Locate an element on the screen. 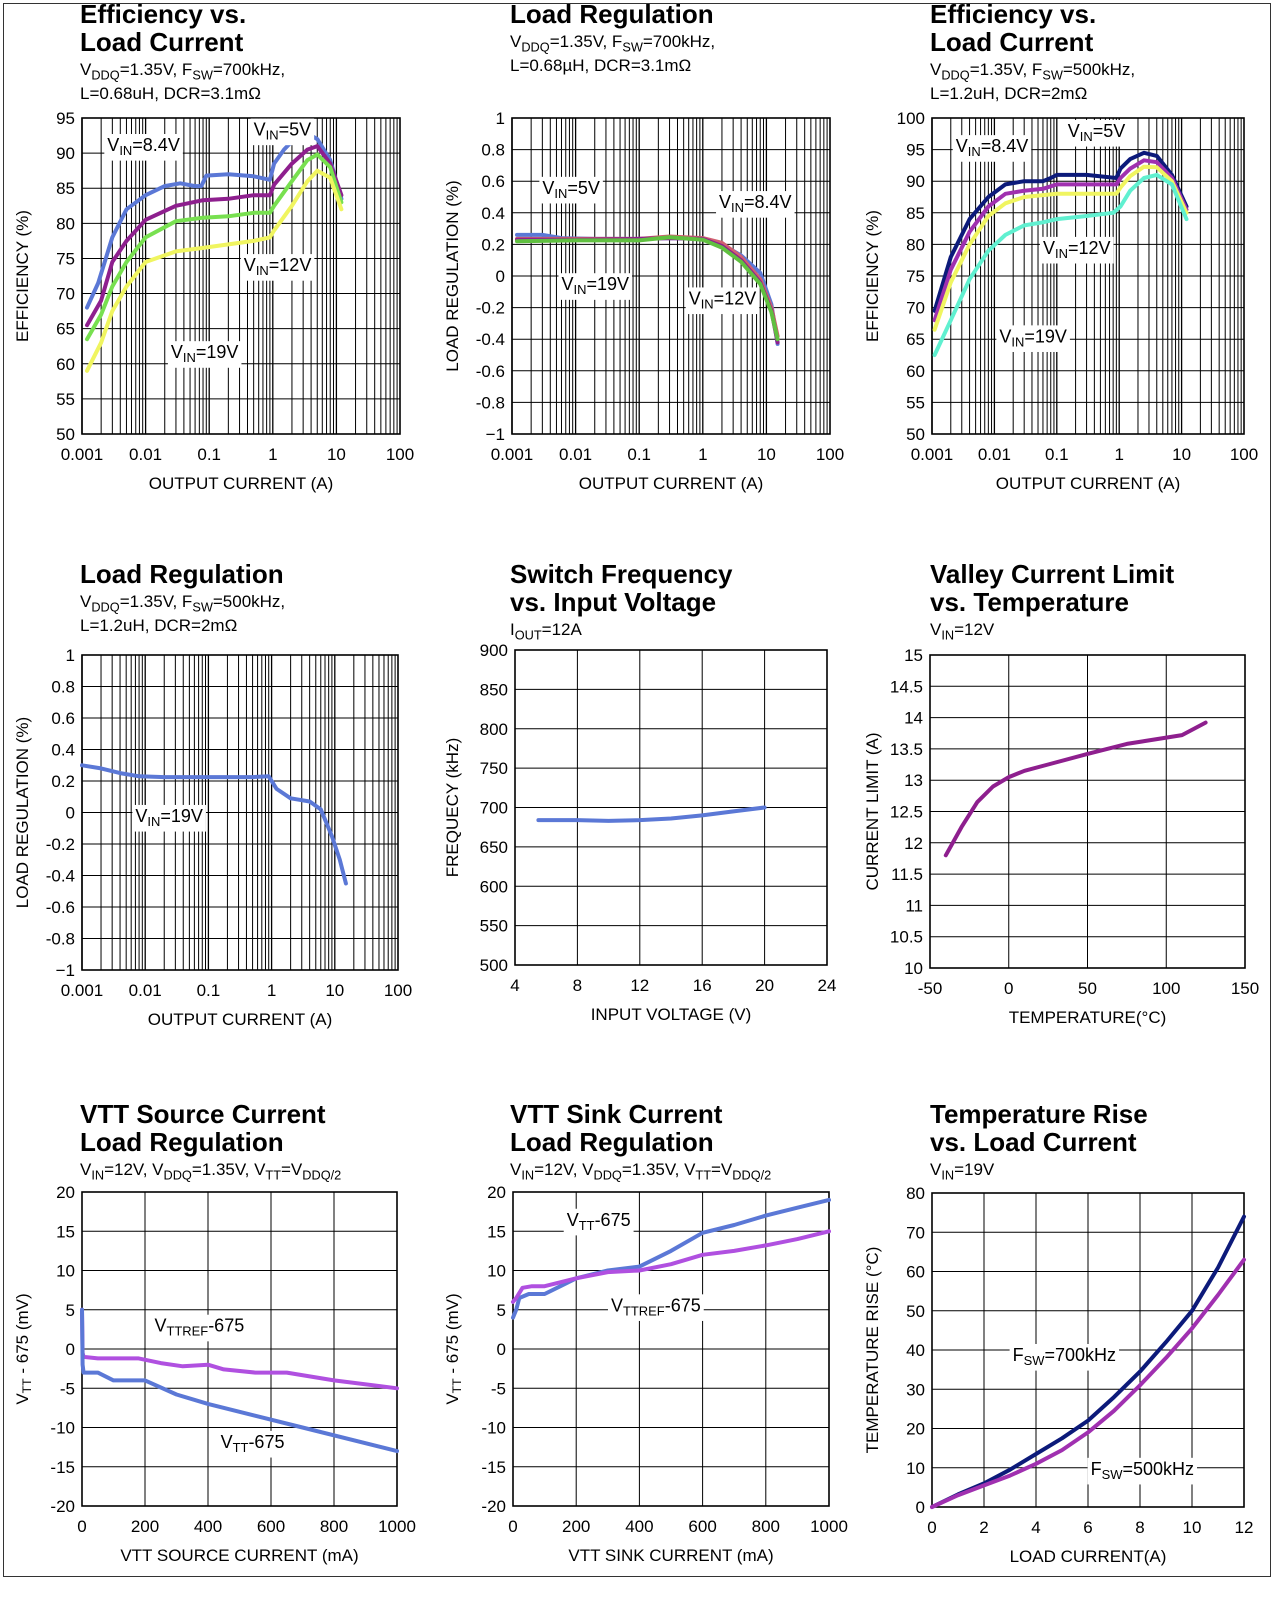 The width and height of the screenshot is (1276, 1620). annotation-vttsource-0: VTTREF-675 is located at coordinates (199, 1328).